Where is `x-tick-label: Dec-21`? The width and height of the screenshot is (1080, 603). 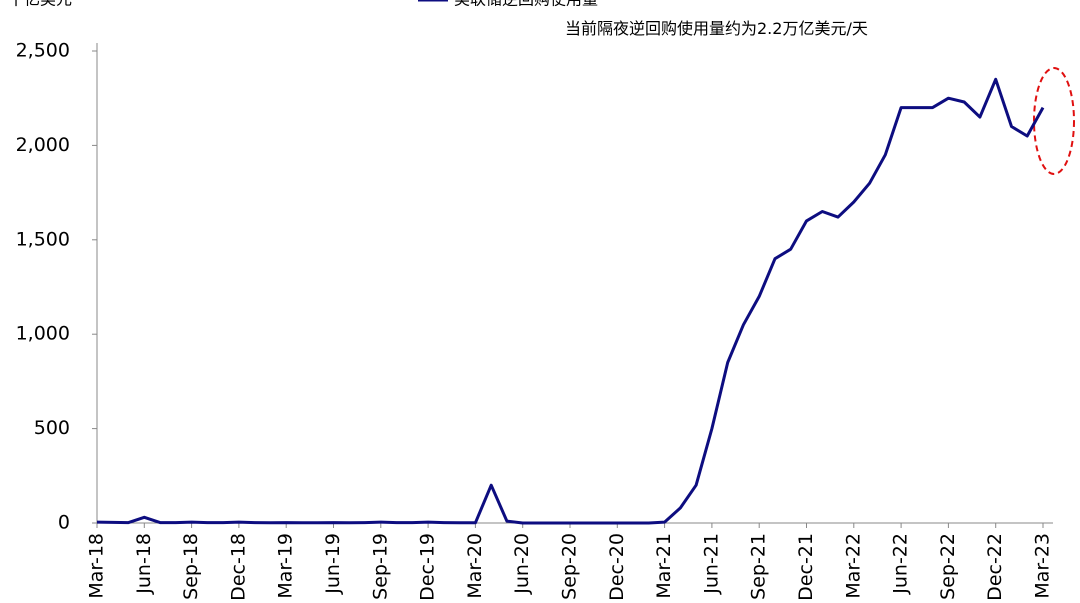
x-tick-label: Dec-21 is located at coordinates (806, 567).